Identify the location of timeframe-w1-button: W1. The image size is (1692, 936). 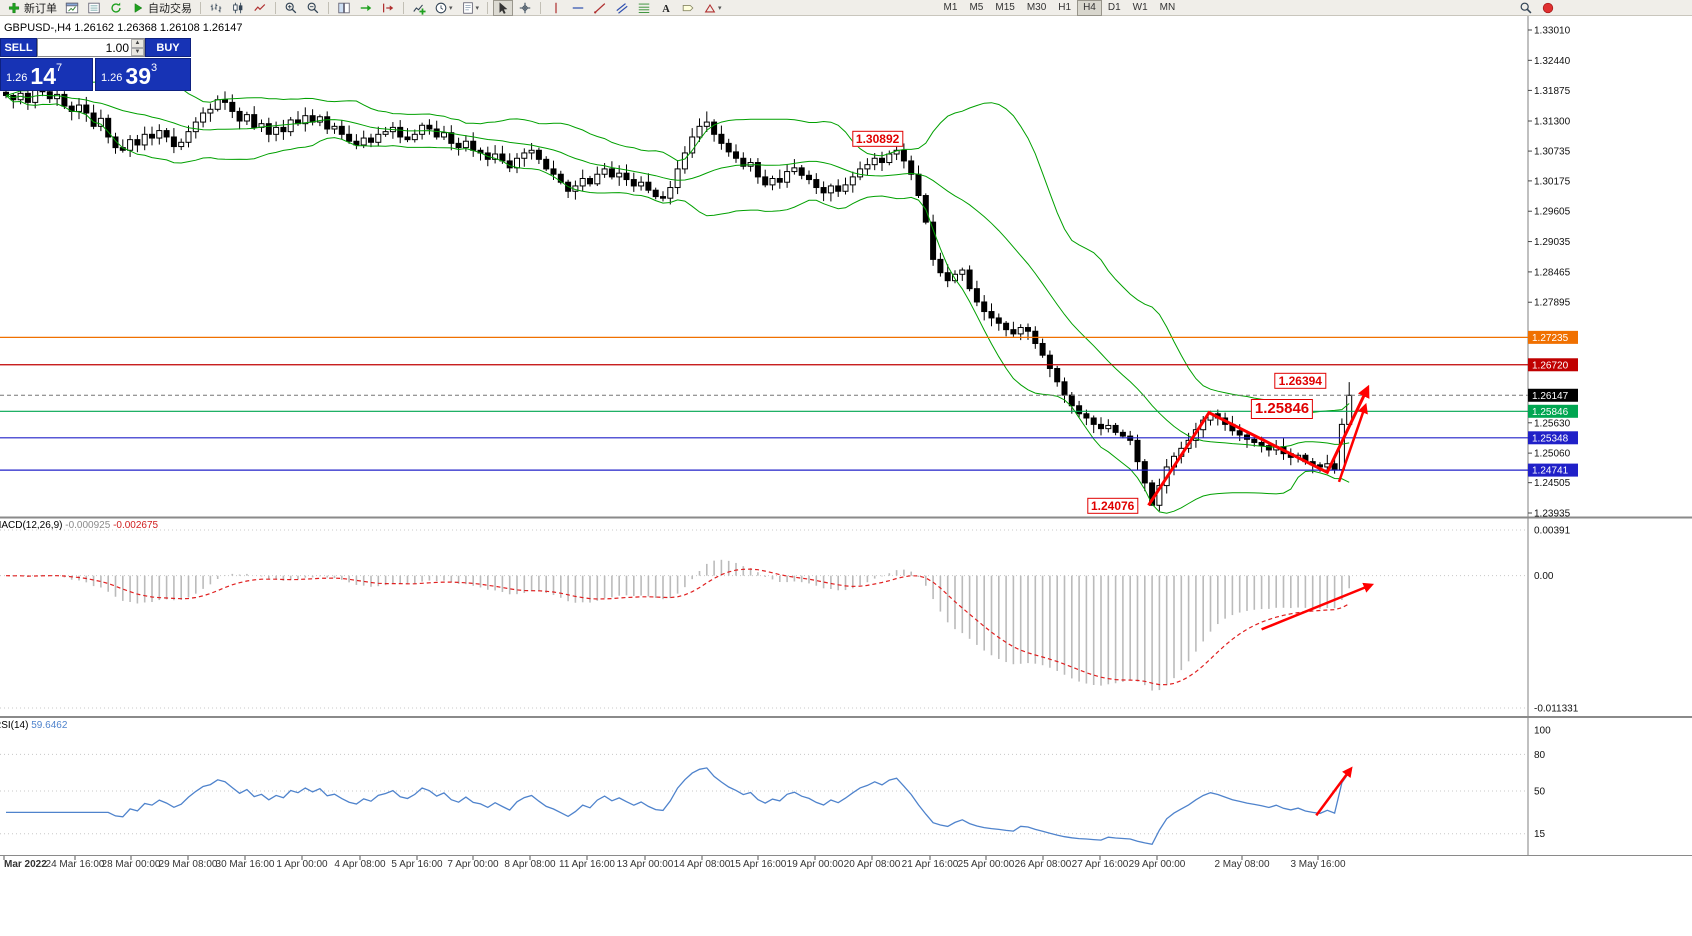
(1140, 7).